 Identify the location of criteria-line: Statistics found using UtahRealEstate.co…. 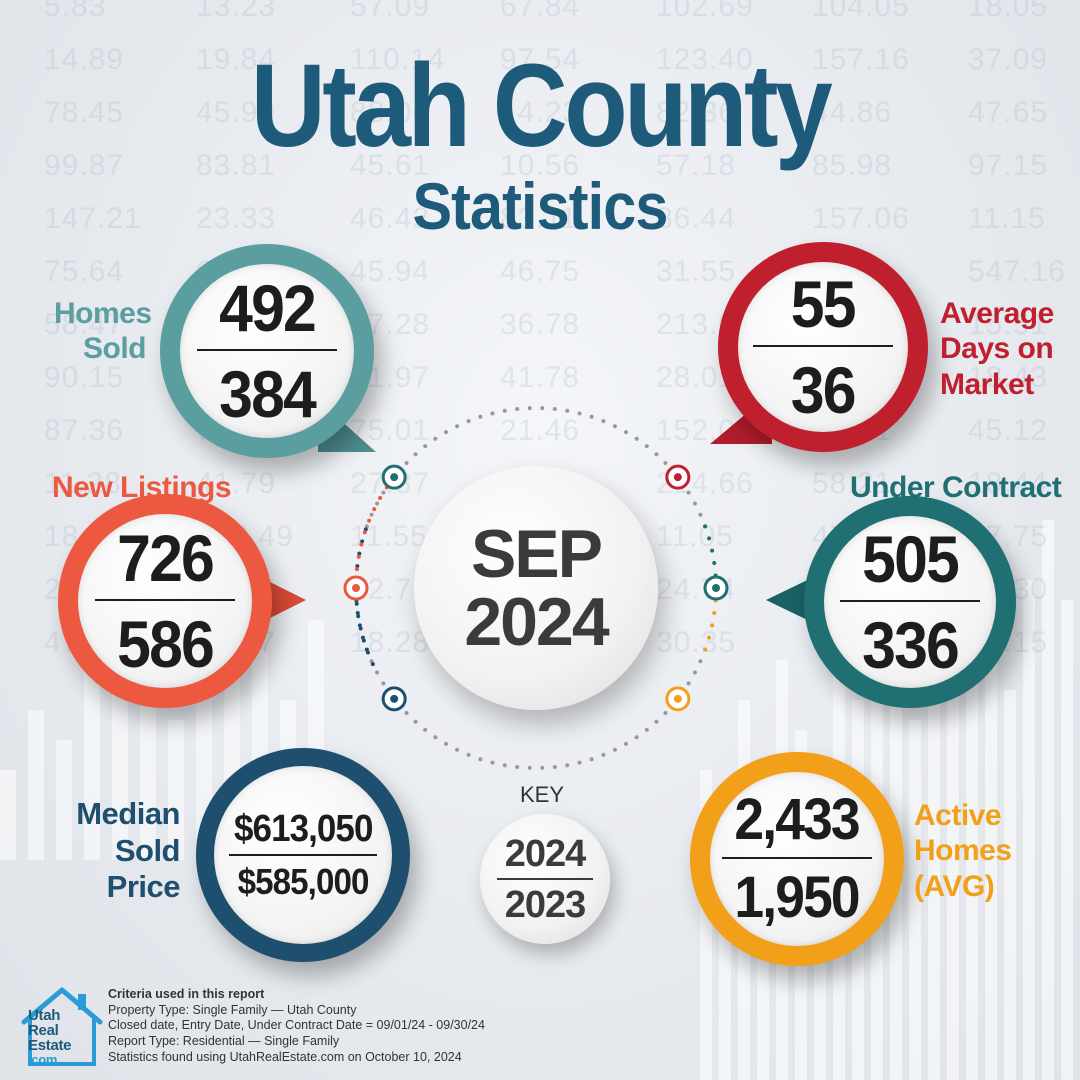
(285, 1056).